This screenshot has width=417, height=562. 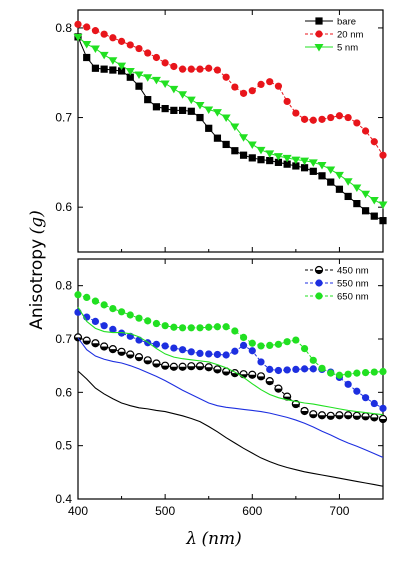 I want to click on series-fit-line, so click(x=230, y=361).